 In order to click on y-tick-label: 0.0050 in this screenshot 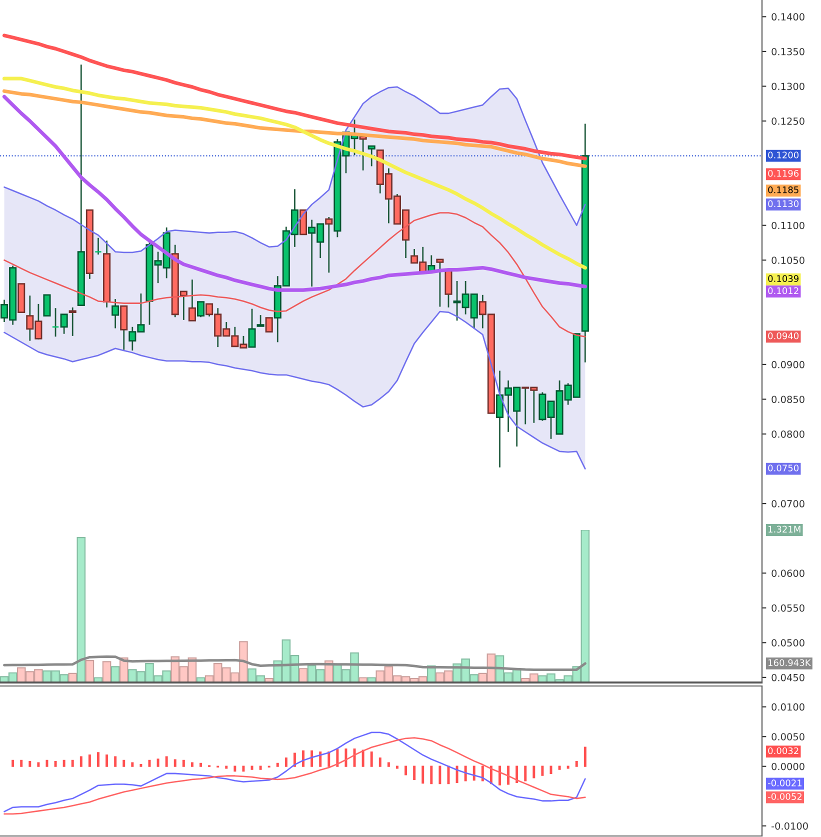, I will do `click(788, 736)`.